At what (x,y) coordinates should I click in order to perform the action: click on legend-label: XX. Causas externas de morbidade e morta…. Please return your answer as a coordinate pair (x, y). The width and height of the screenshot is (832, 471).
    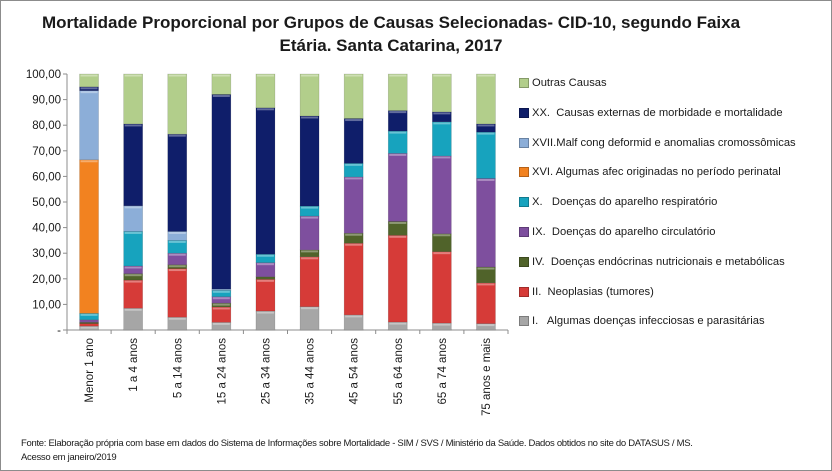
    Looking at the image, I should click on (657, 112).